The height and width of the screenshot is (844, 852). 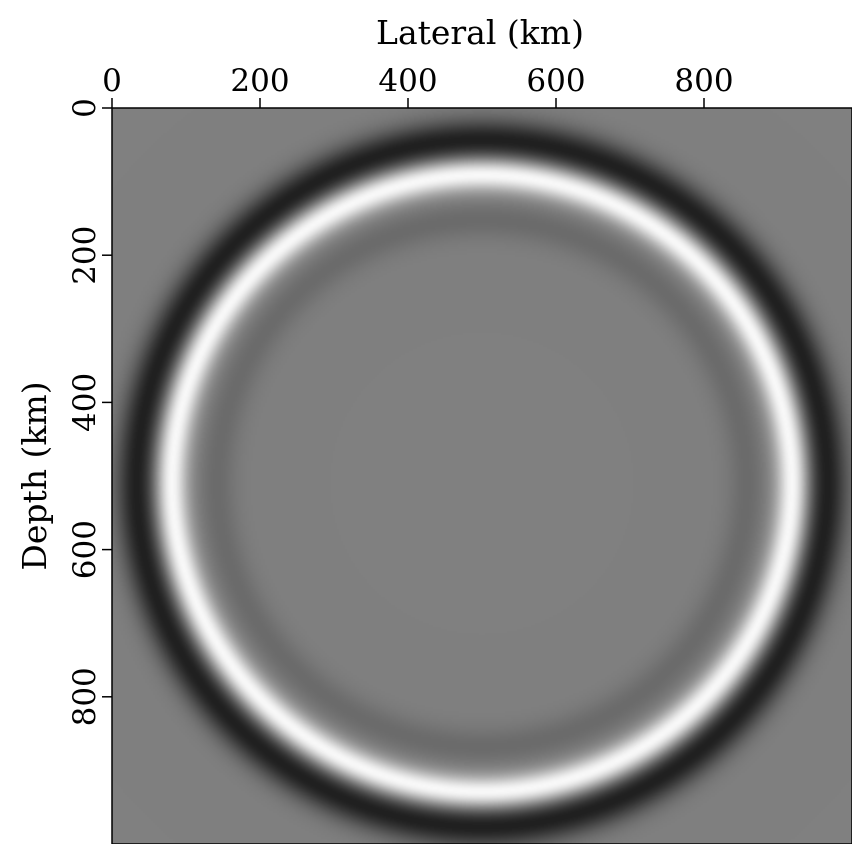 What do you see at coordinates (703, 81) in the screenshot?
I see `x-tick-label: 800` at bounding box center [703, 81].